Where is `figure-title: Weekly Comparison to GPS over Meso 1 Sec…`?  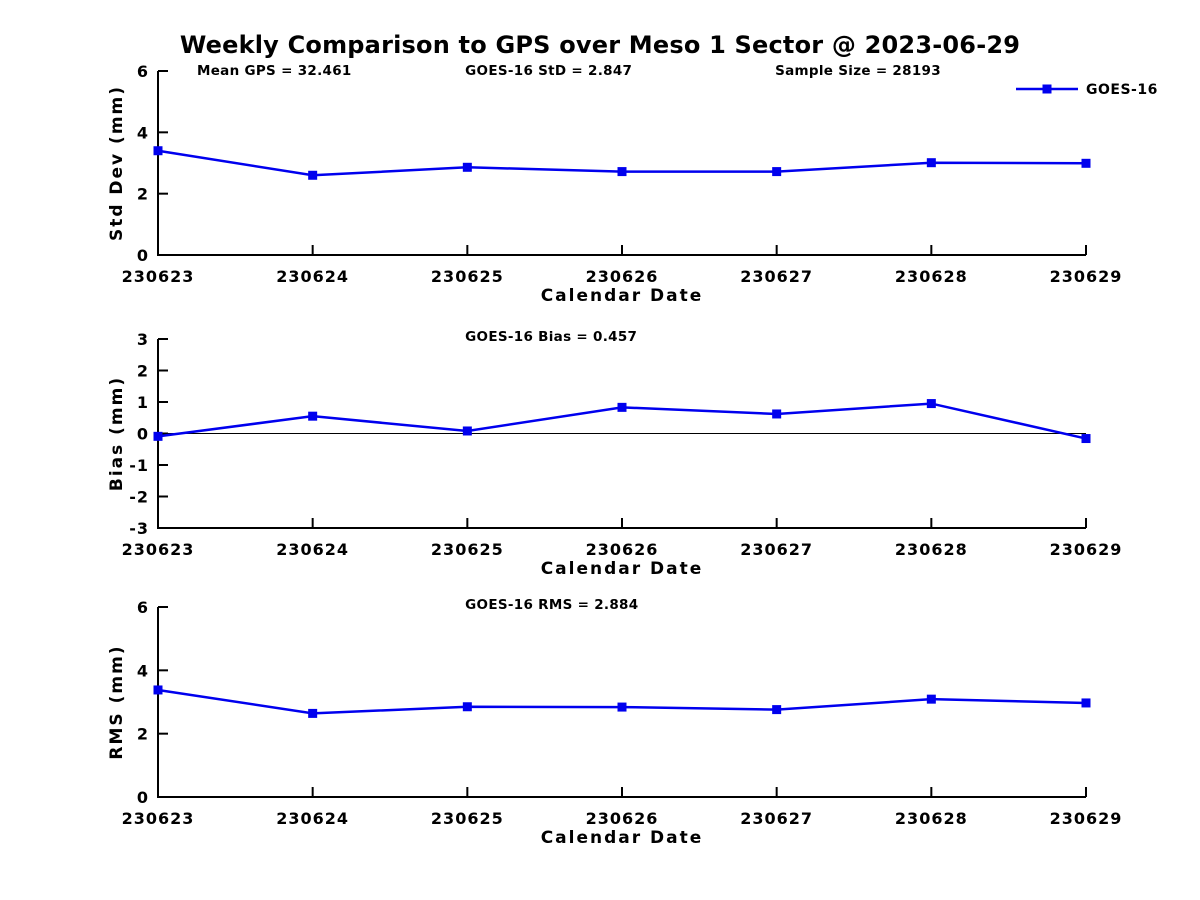 figure-title: Weekly Comparison to GPS over Meso 1 Sec… is located at coordinates (600, 45).